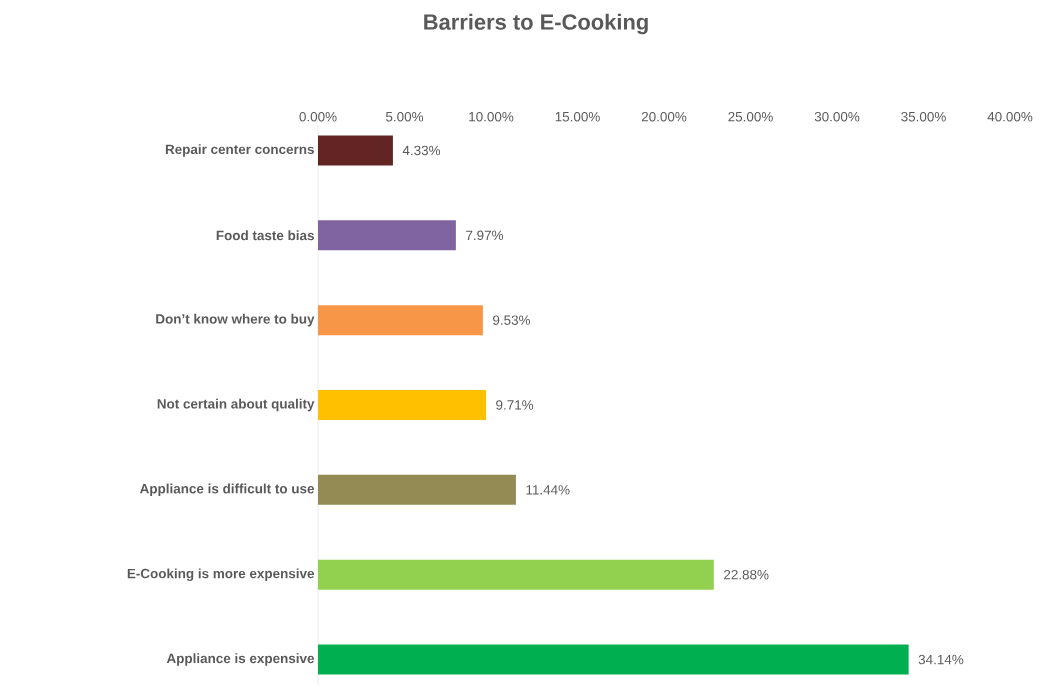 This screenshot has width=1052, height=692. Describe the element at coordinates (1010, 116) in the screenshot. I see `x-tick-label: 40.00%` at that location.